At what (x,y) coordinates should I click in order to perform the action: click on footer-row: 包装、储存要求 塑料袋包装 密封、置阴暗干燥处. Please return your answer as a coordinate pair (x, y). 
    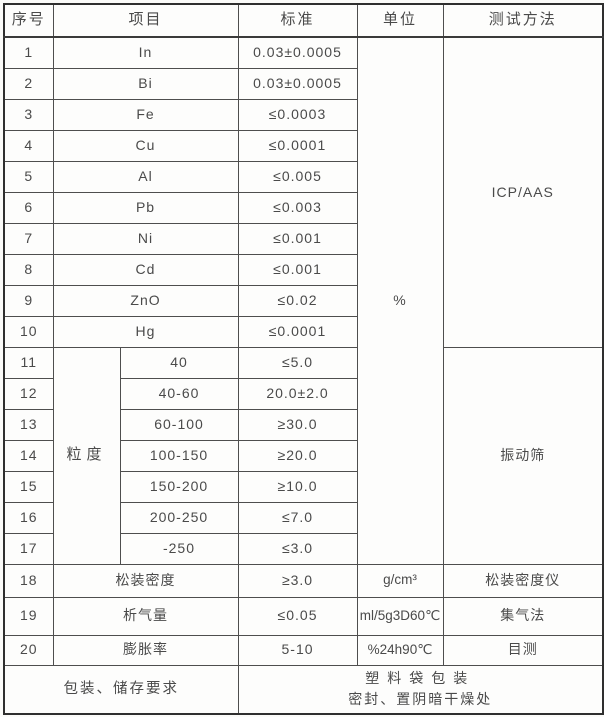
    Looking at the image, I should click on (303, 689).